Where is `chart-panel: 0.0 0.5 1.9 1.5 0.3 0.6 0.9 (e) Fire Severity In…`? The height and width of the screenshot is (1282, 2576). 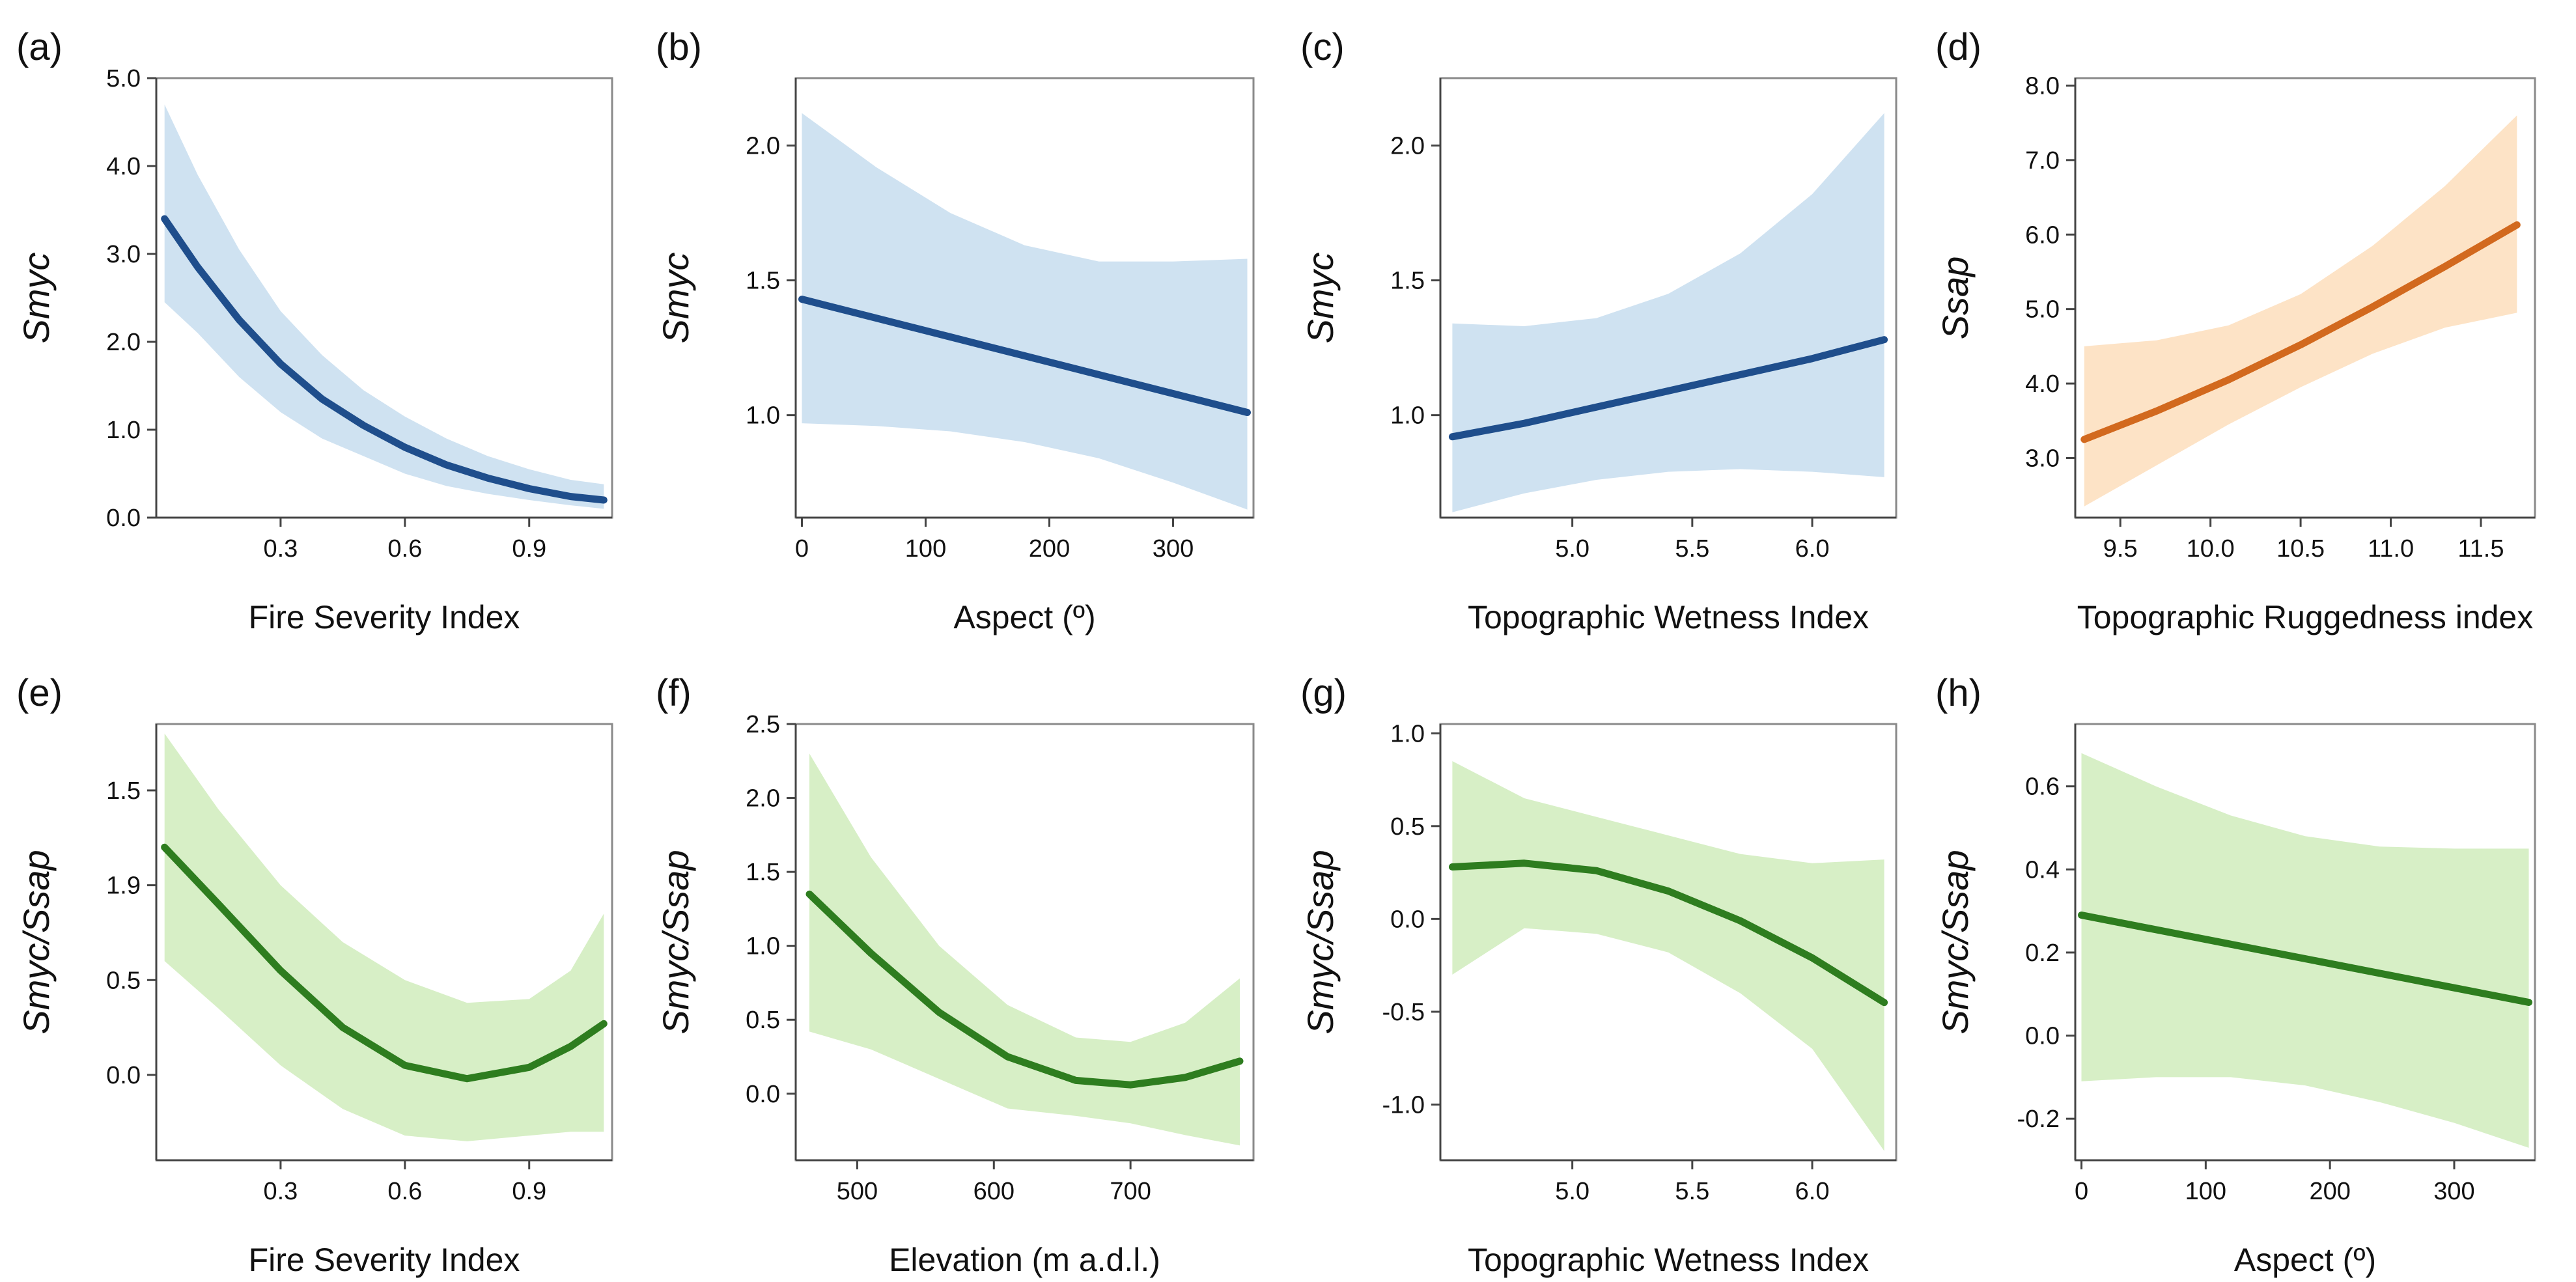
chart-panel: 0.0 0.5 1.9 1.5 0.3 0.6 0.9 (e) Fire Severity In… is located at coordinates (315, 975).